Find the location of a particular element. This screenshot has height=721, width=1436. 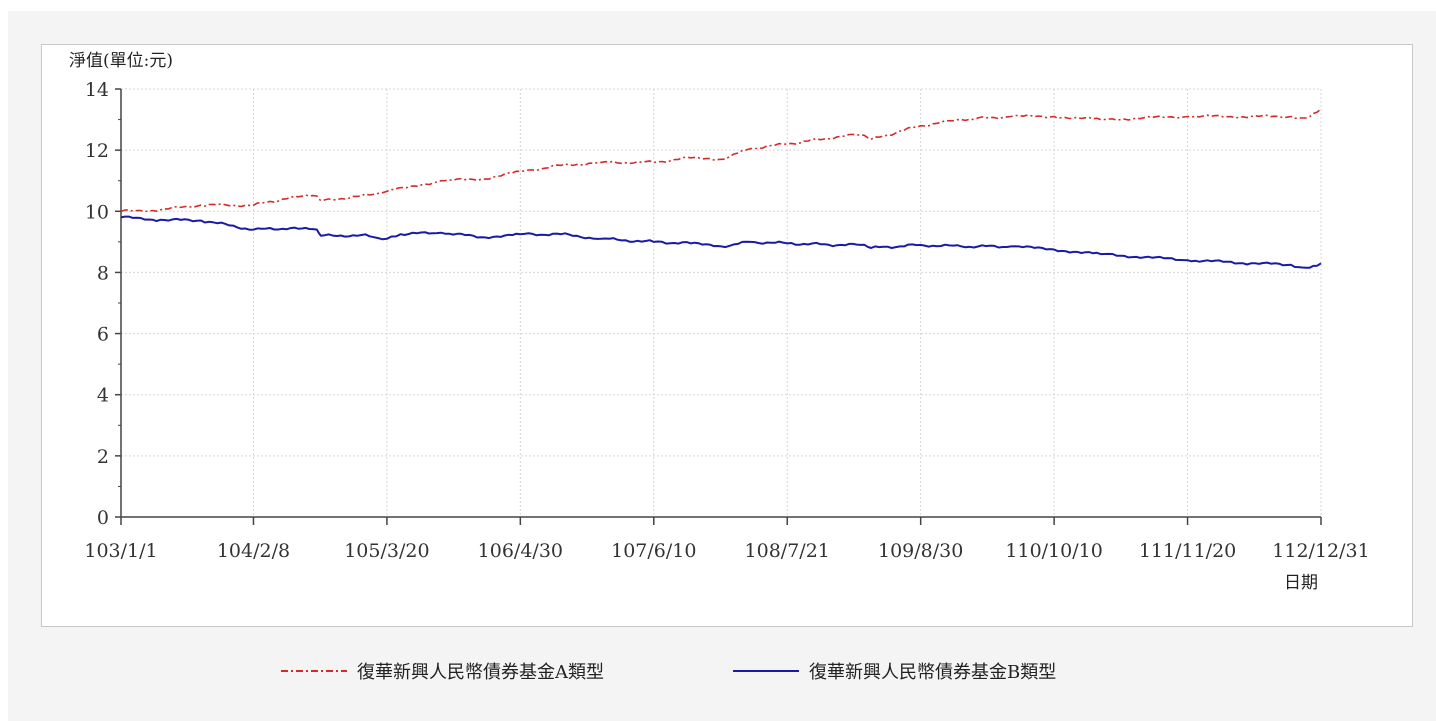

legend-label-a: 復華新興人民幣債券基金A類型 is located at coordinates (480, 672).